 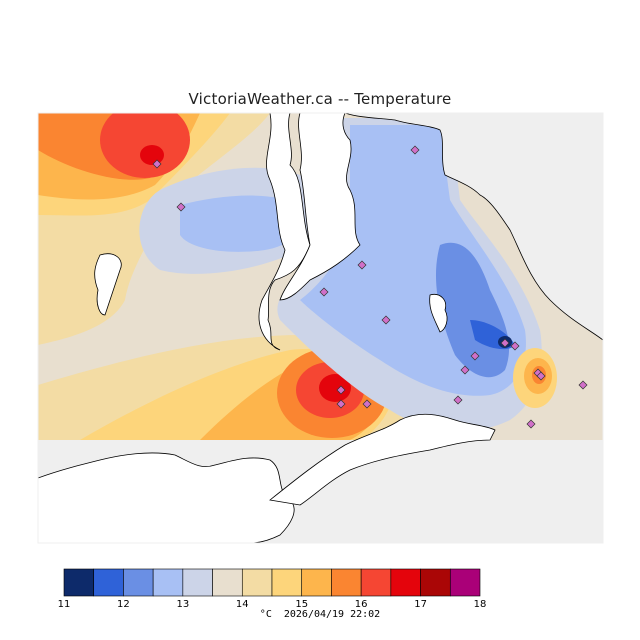 I want to click on legend-tick-label: 13, so click(x=182, y=604).